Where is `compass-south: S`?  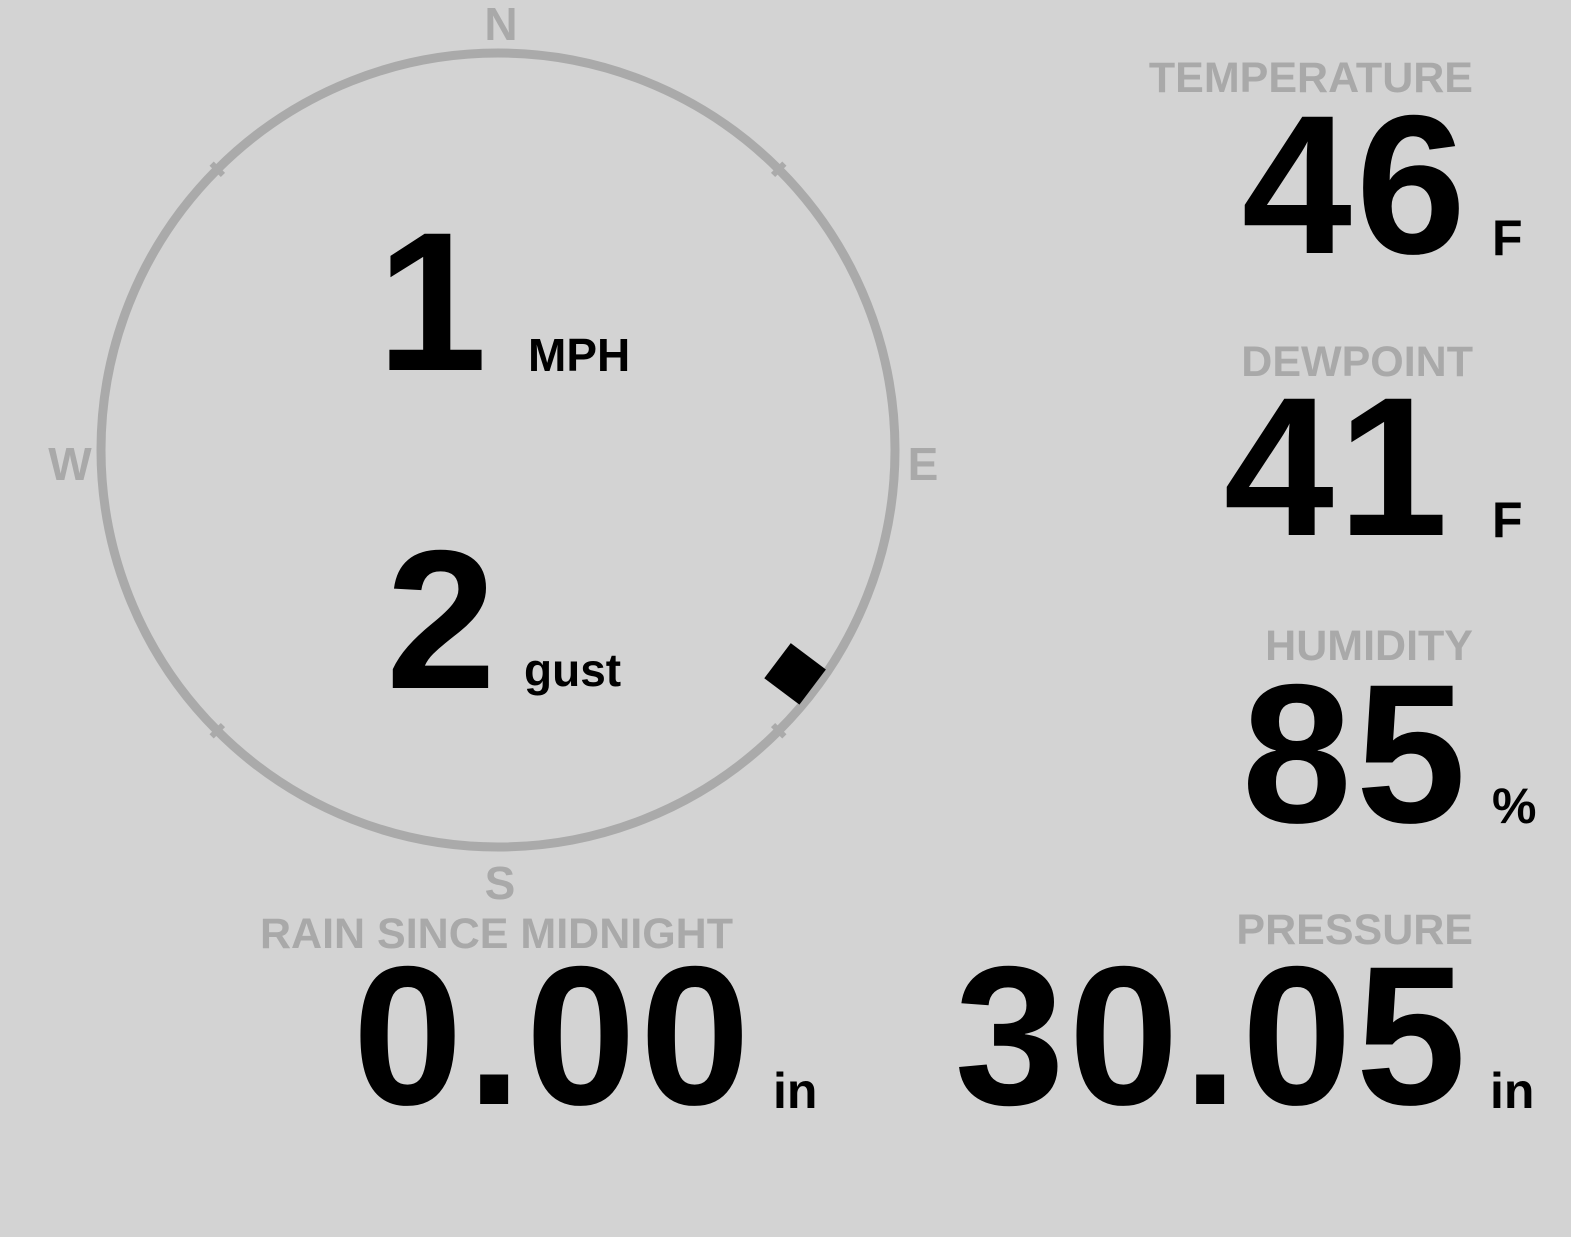 compass-south: S is located at coordinates (500, 883).